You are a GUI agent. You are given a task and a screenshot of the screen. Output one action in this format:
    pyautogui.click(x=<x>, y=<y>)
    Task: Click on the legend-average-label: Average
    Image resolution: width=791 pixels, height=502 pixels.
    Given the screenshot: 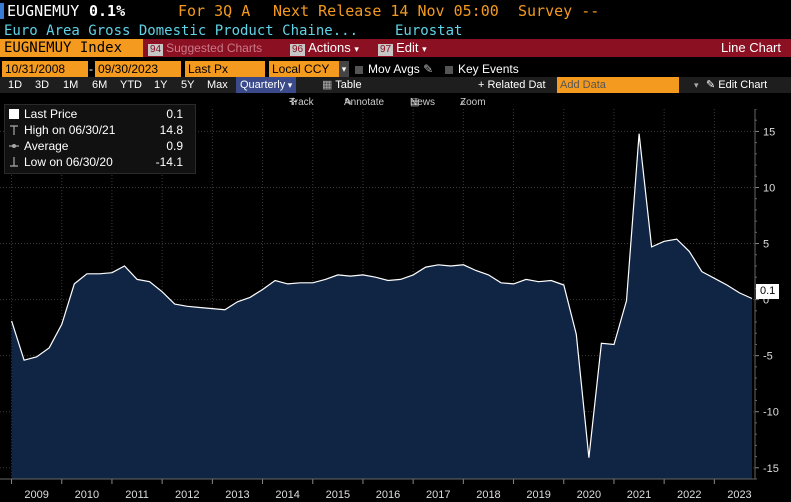 What is the action you would take?
    pyautogui.click(x=46, y=146)
    